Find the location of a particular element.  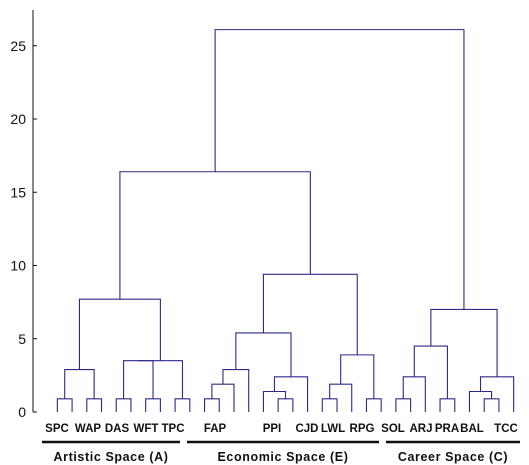

leaf-label: TCC is located at coordinates (506, 429).